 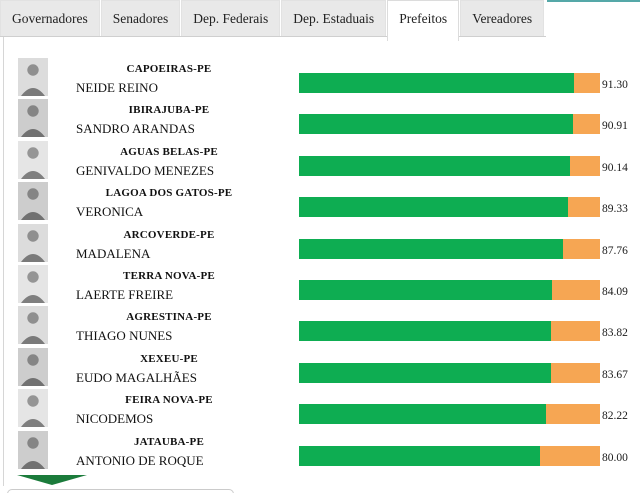 What do you see at coordinates (3, 261) in the screenshot?
I see `panel-border` at bounding box center [3, 261].